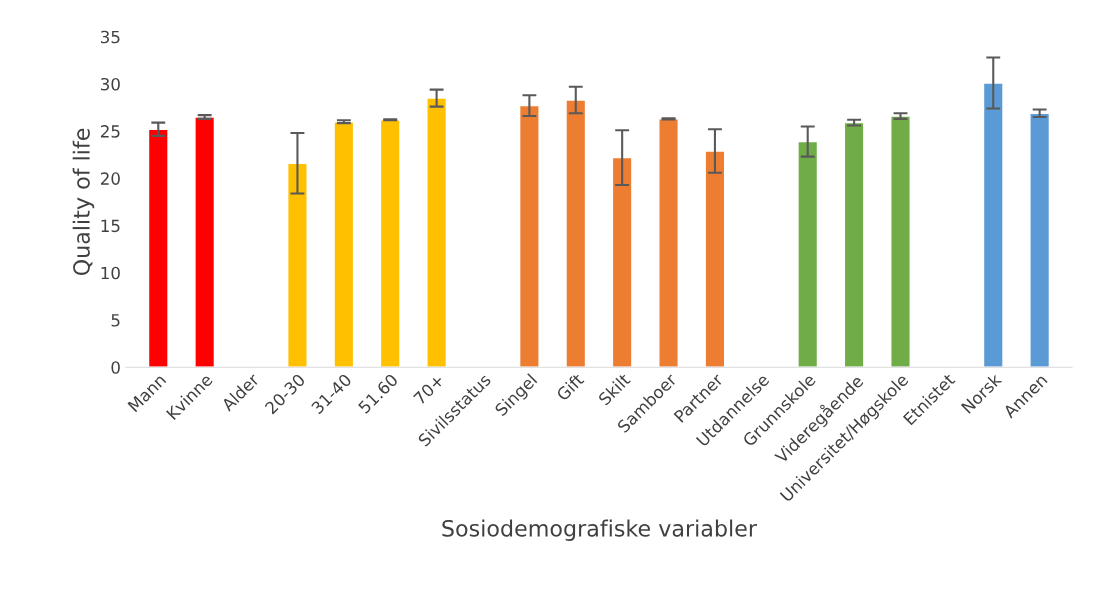  What do you see at coordinates (110, 226) in the screenshot?
I see `y-tick-label: 15` at bounding box center [110, 226].